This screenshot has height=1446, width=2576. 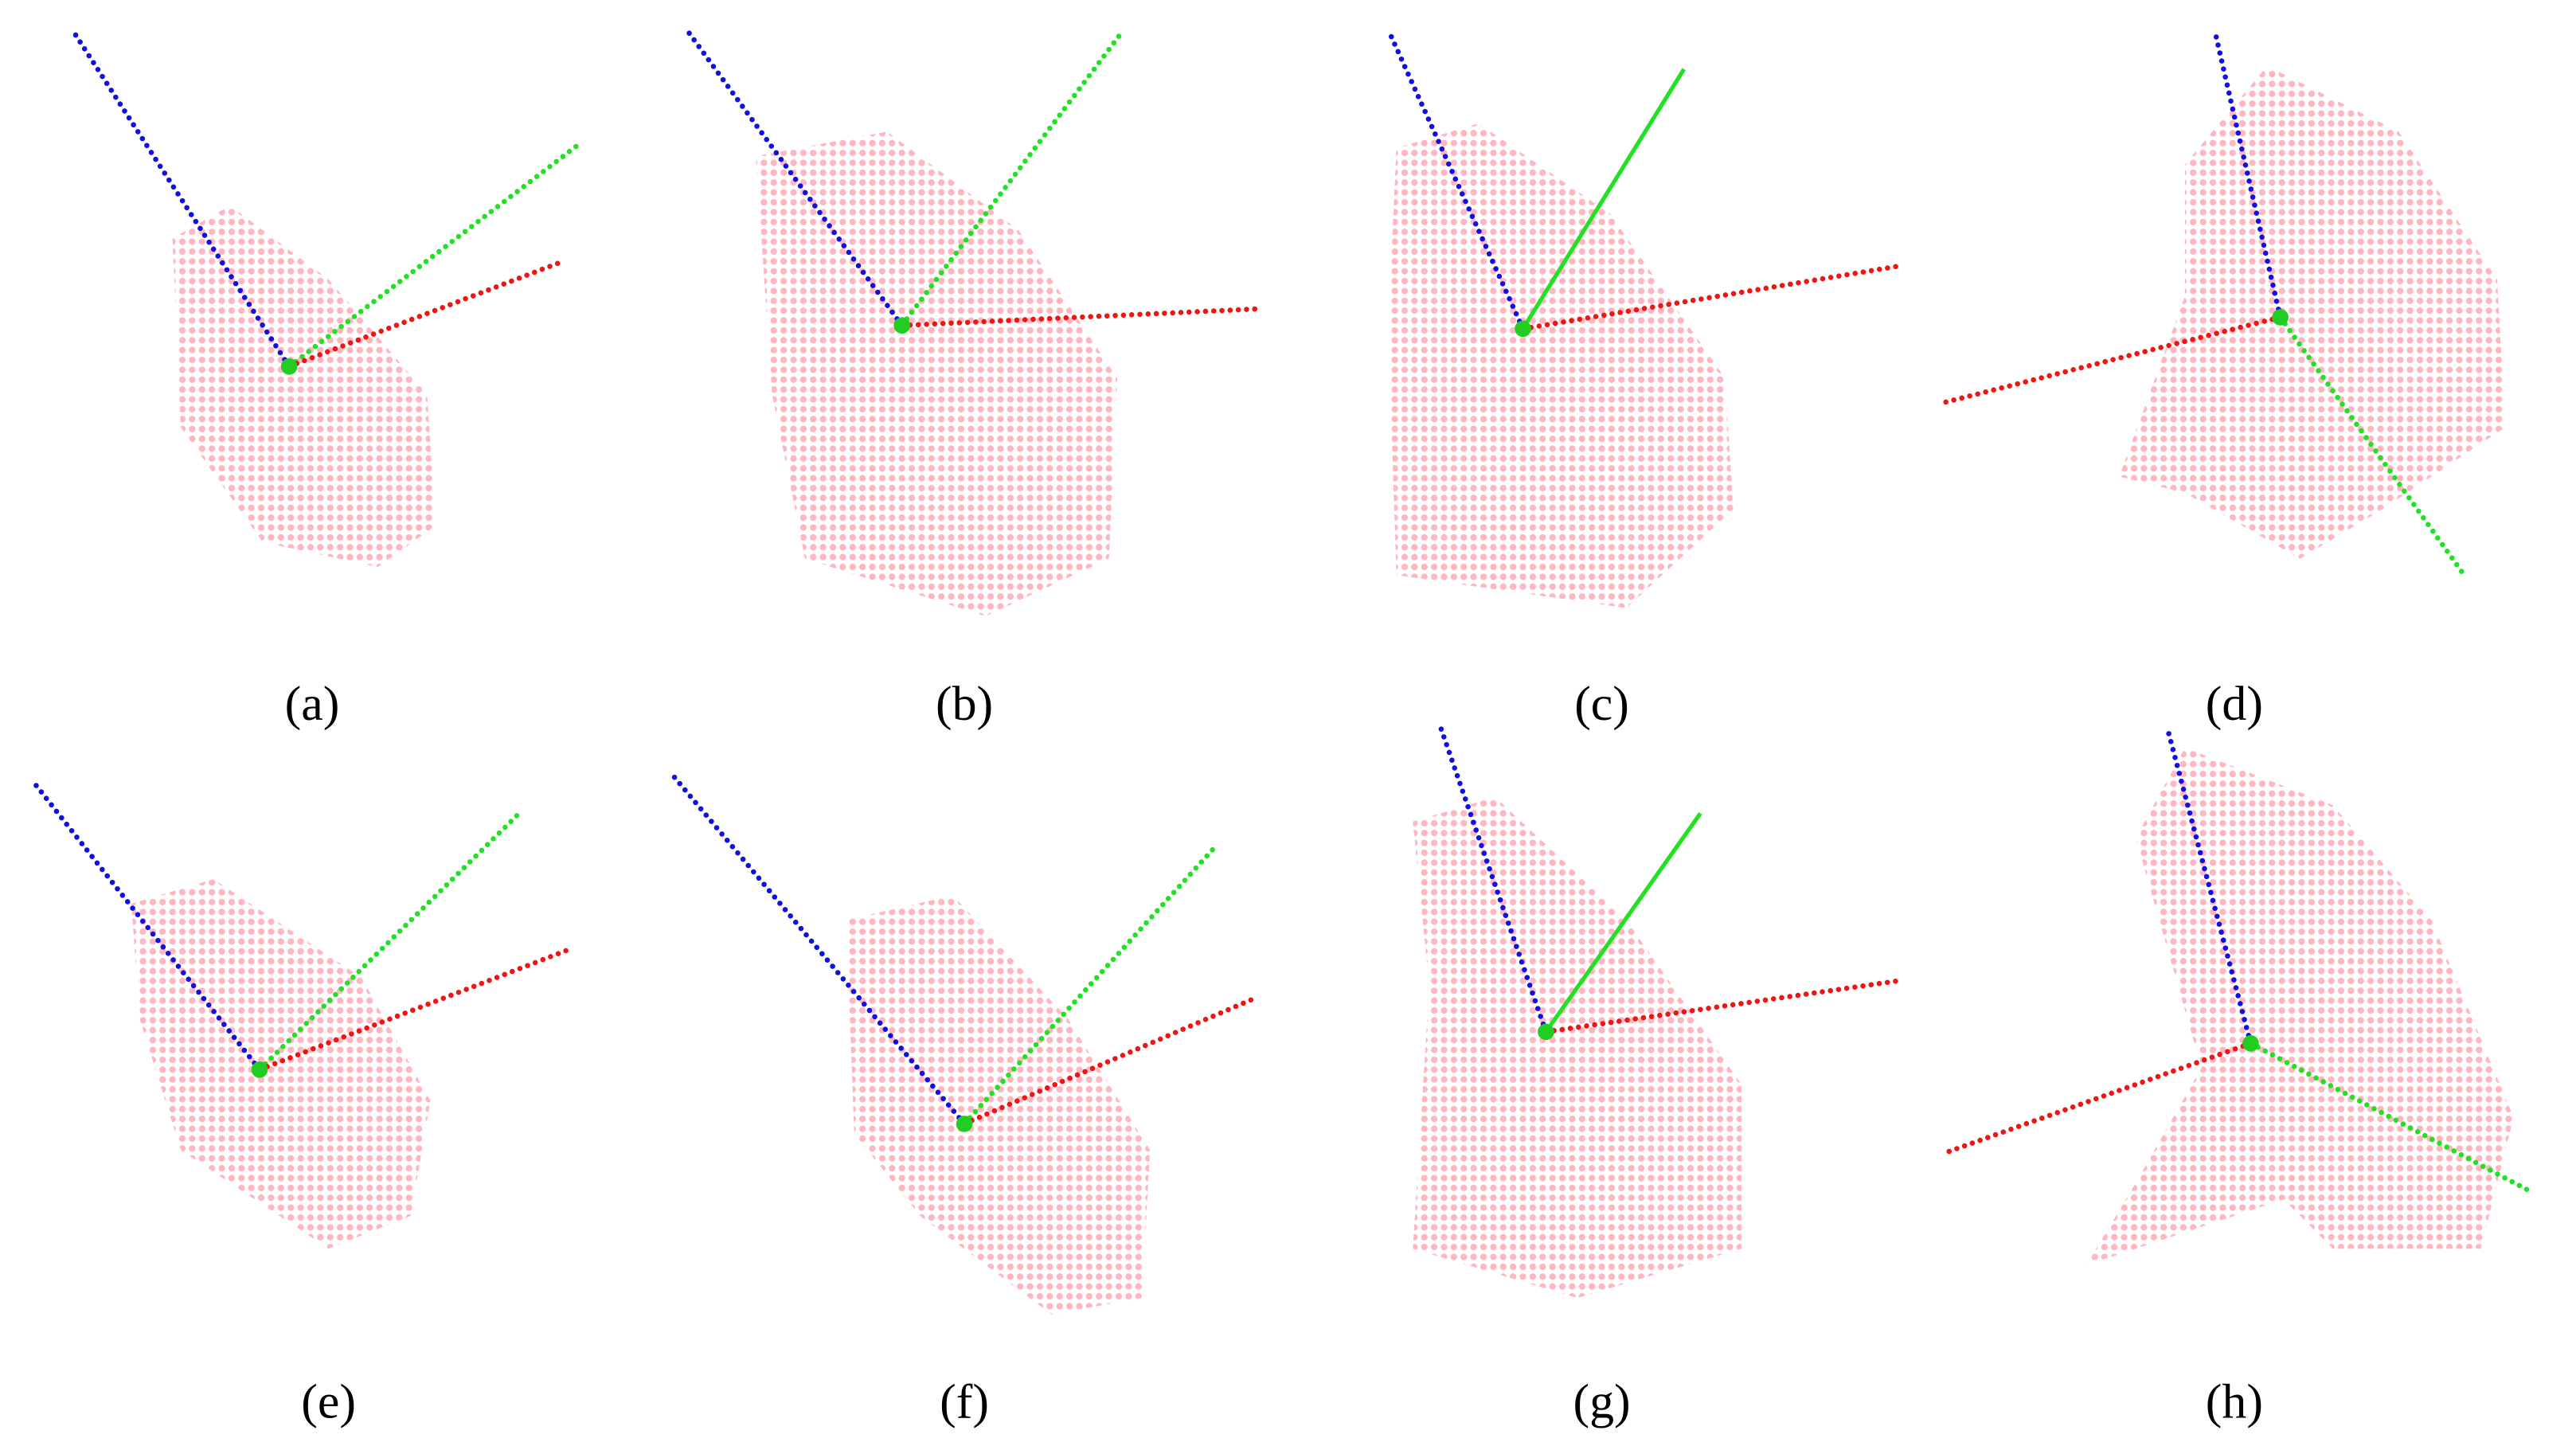 I want to click on panel-e: (e), so click(x=303, y=1106).